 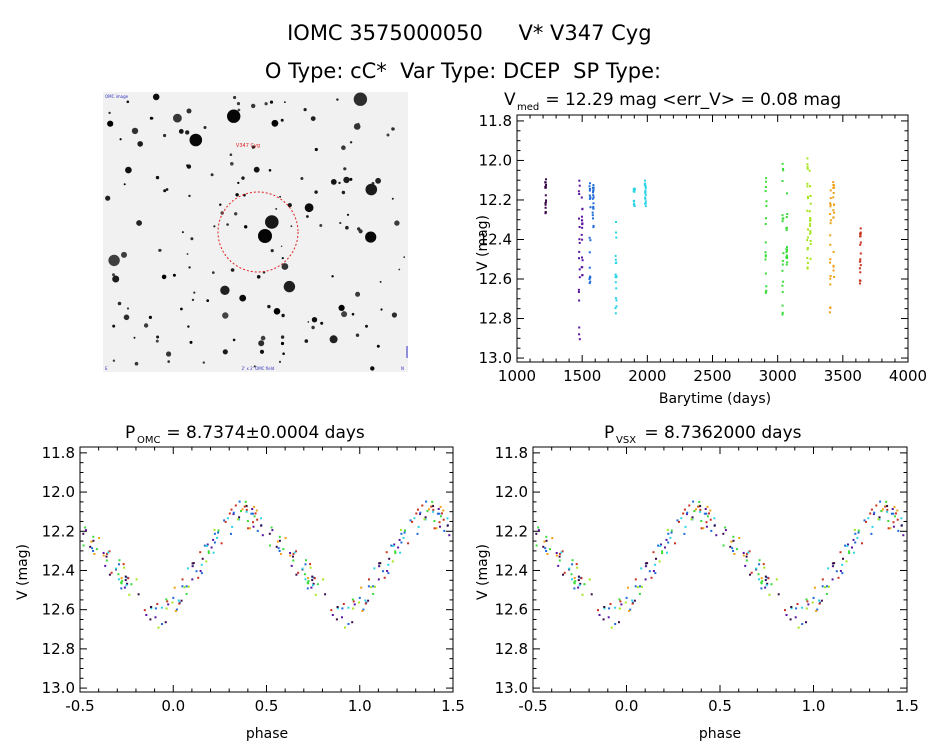 I want to click on image-corner-label-bottom-right: N, so click(x=402, y=368).